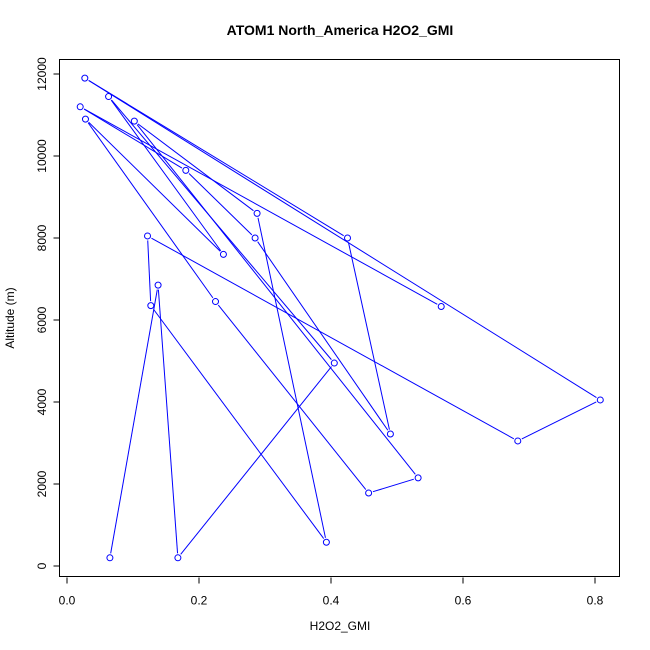  What do you see at coordinates (340, 626) in the screenshot?
I see `x-axis-label: H2O2_GMI` at bounding box center [340, 626].